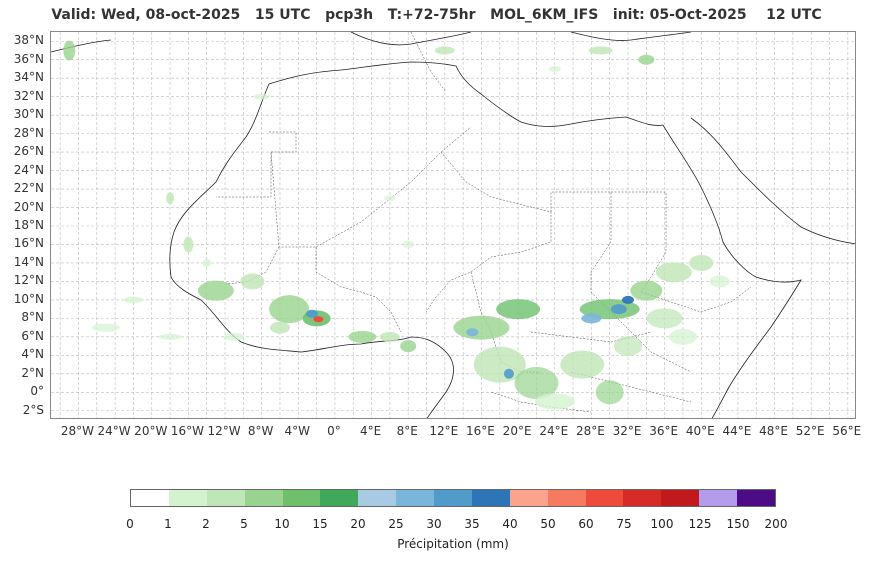  Describe the element at coordinates (187, 431) in the screenshot. I see `lon-label: 16°W` at that location.